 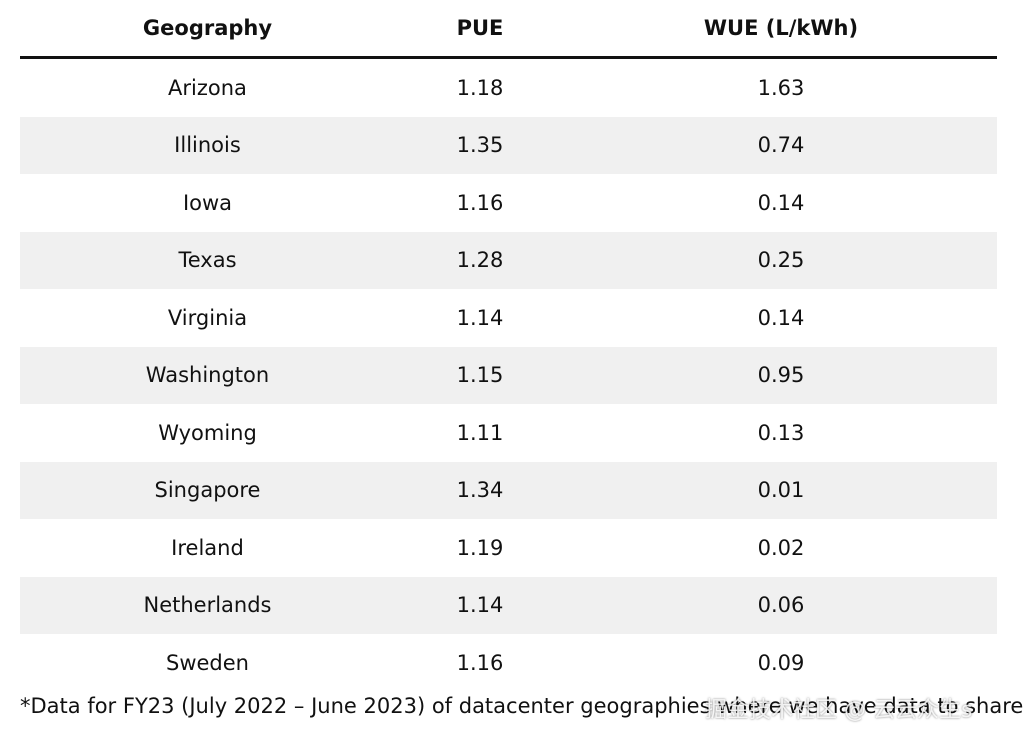 I want to click on table-row: Singapore 1.34 0.01, so click(x=508, y=490).